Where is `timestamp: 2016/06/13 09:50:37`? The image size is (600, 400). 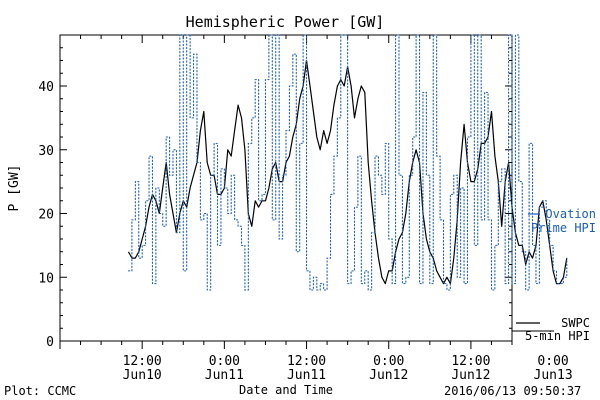
timestamp: 2016/06/13 09:50:37 is located at coordinates (512, 391).